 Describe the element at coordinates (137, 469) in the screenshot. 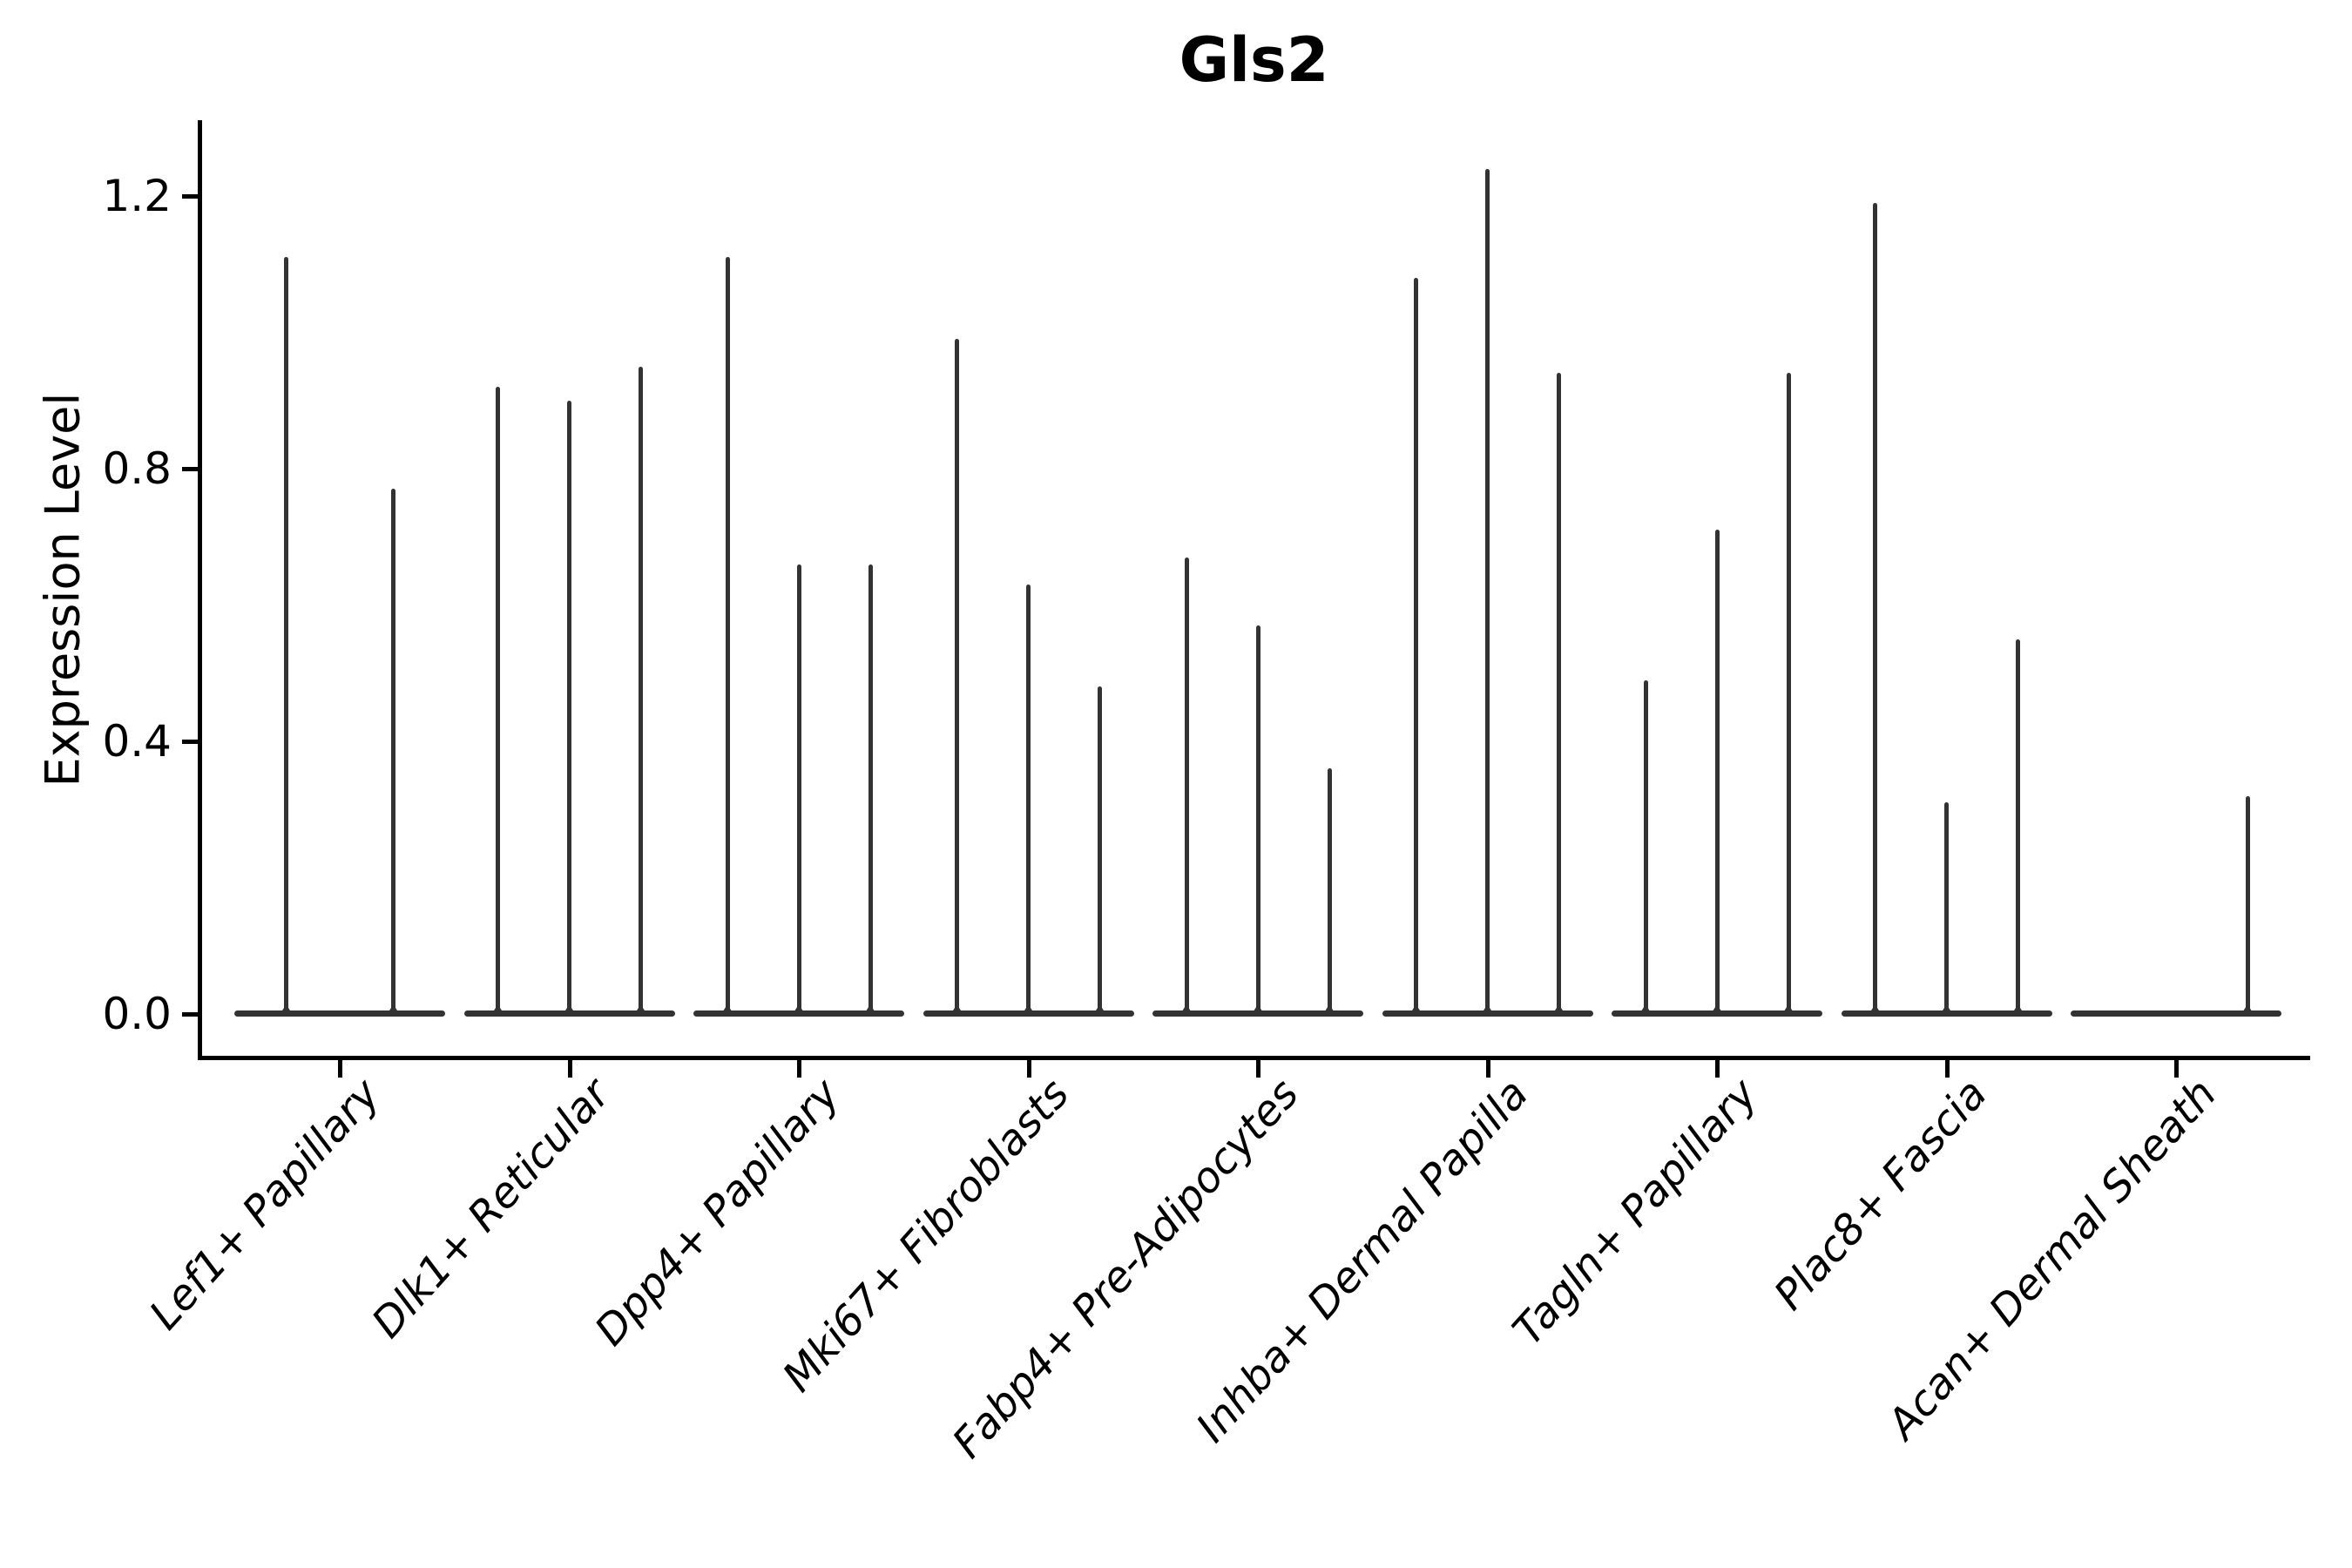

I see `y-tick-label: 0.8` at that location.